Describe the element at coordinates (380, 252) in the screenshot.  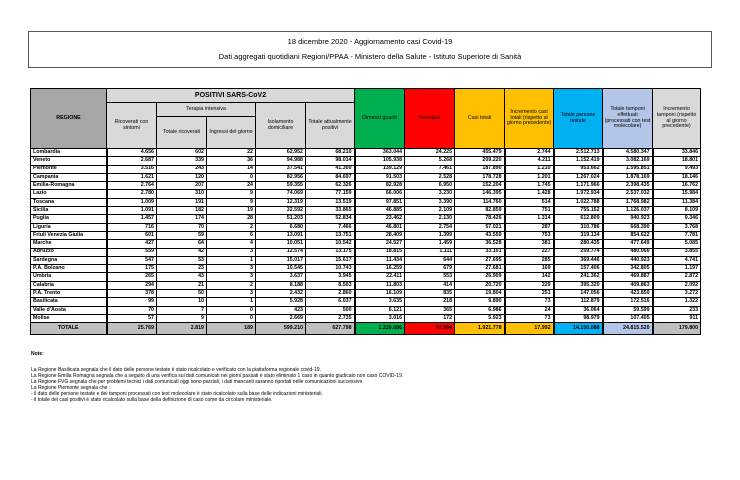
I see `value-cell: 18.815` at that location.